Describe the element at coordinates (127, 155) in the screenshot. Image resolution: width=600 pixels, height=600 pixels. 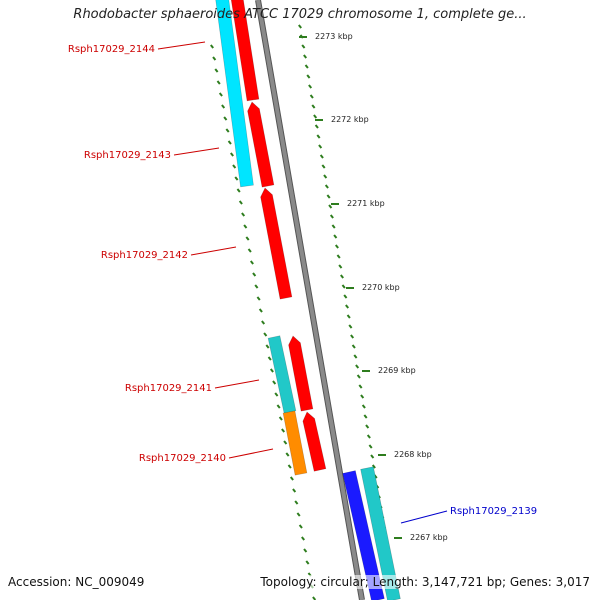
I see `gene-label: Rsph17029_2143` at that location.